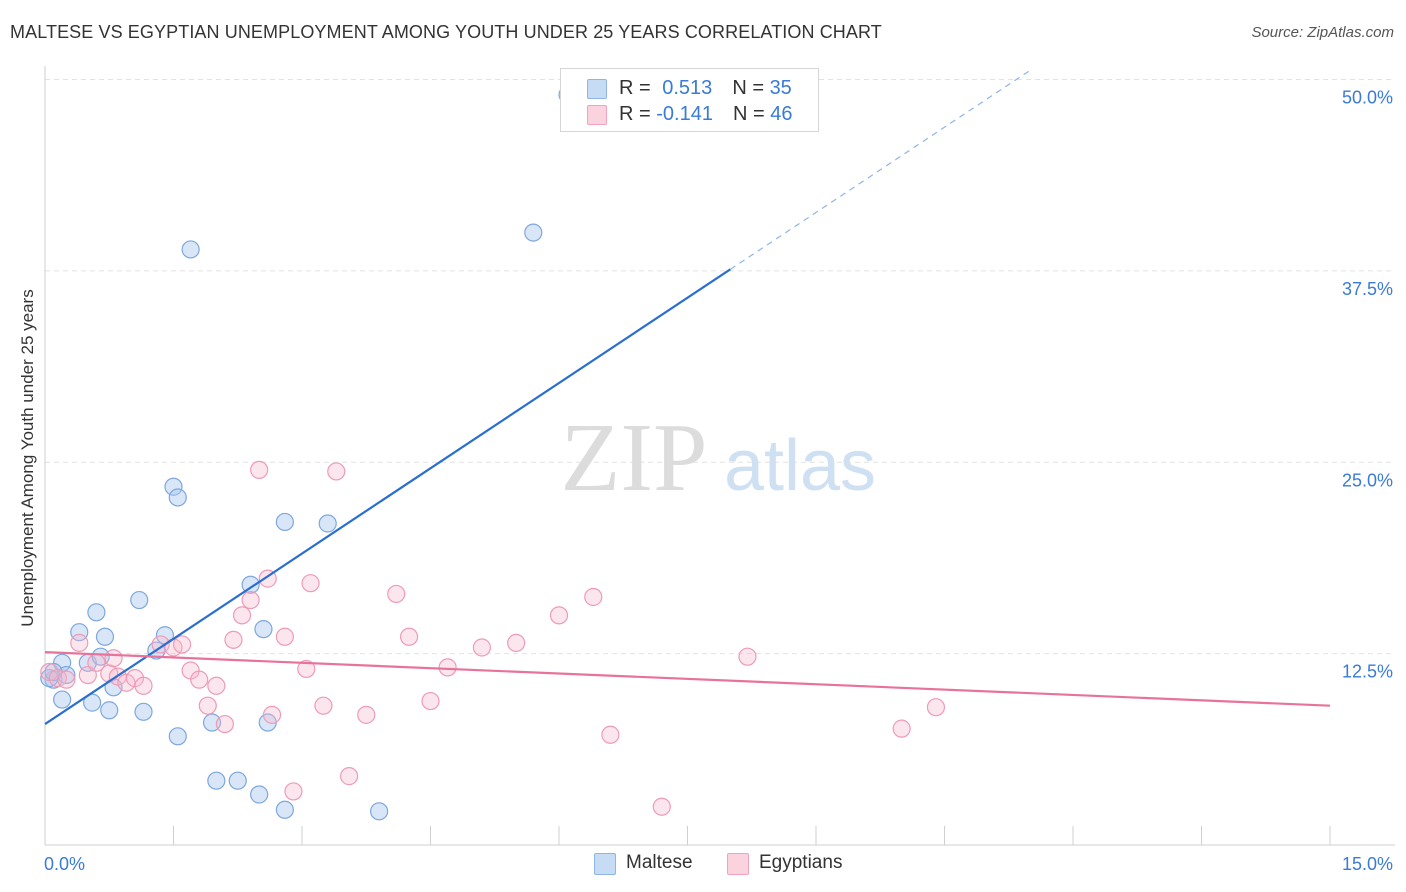 The image size is (1406, 892). I want to click on correlation-legend: R = 0.513 N = 35 R = -0.141 N = 46, so click(689, 100).